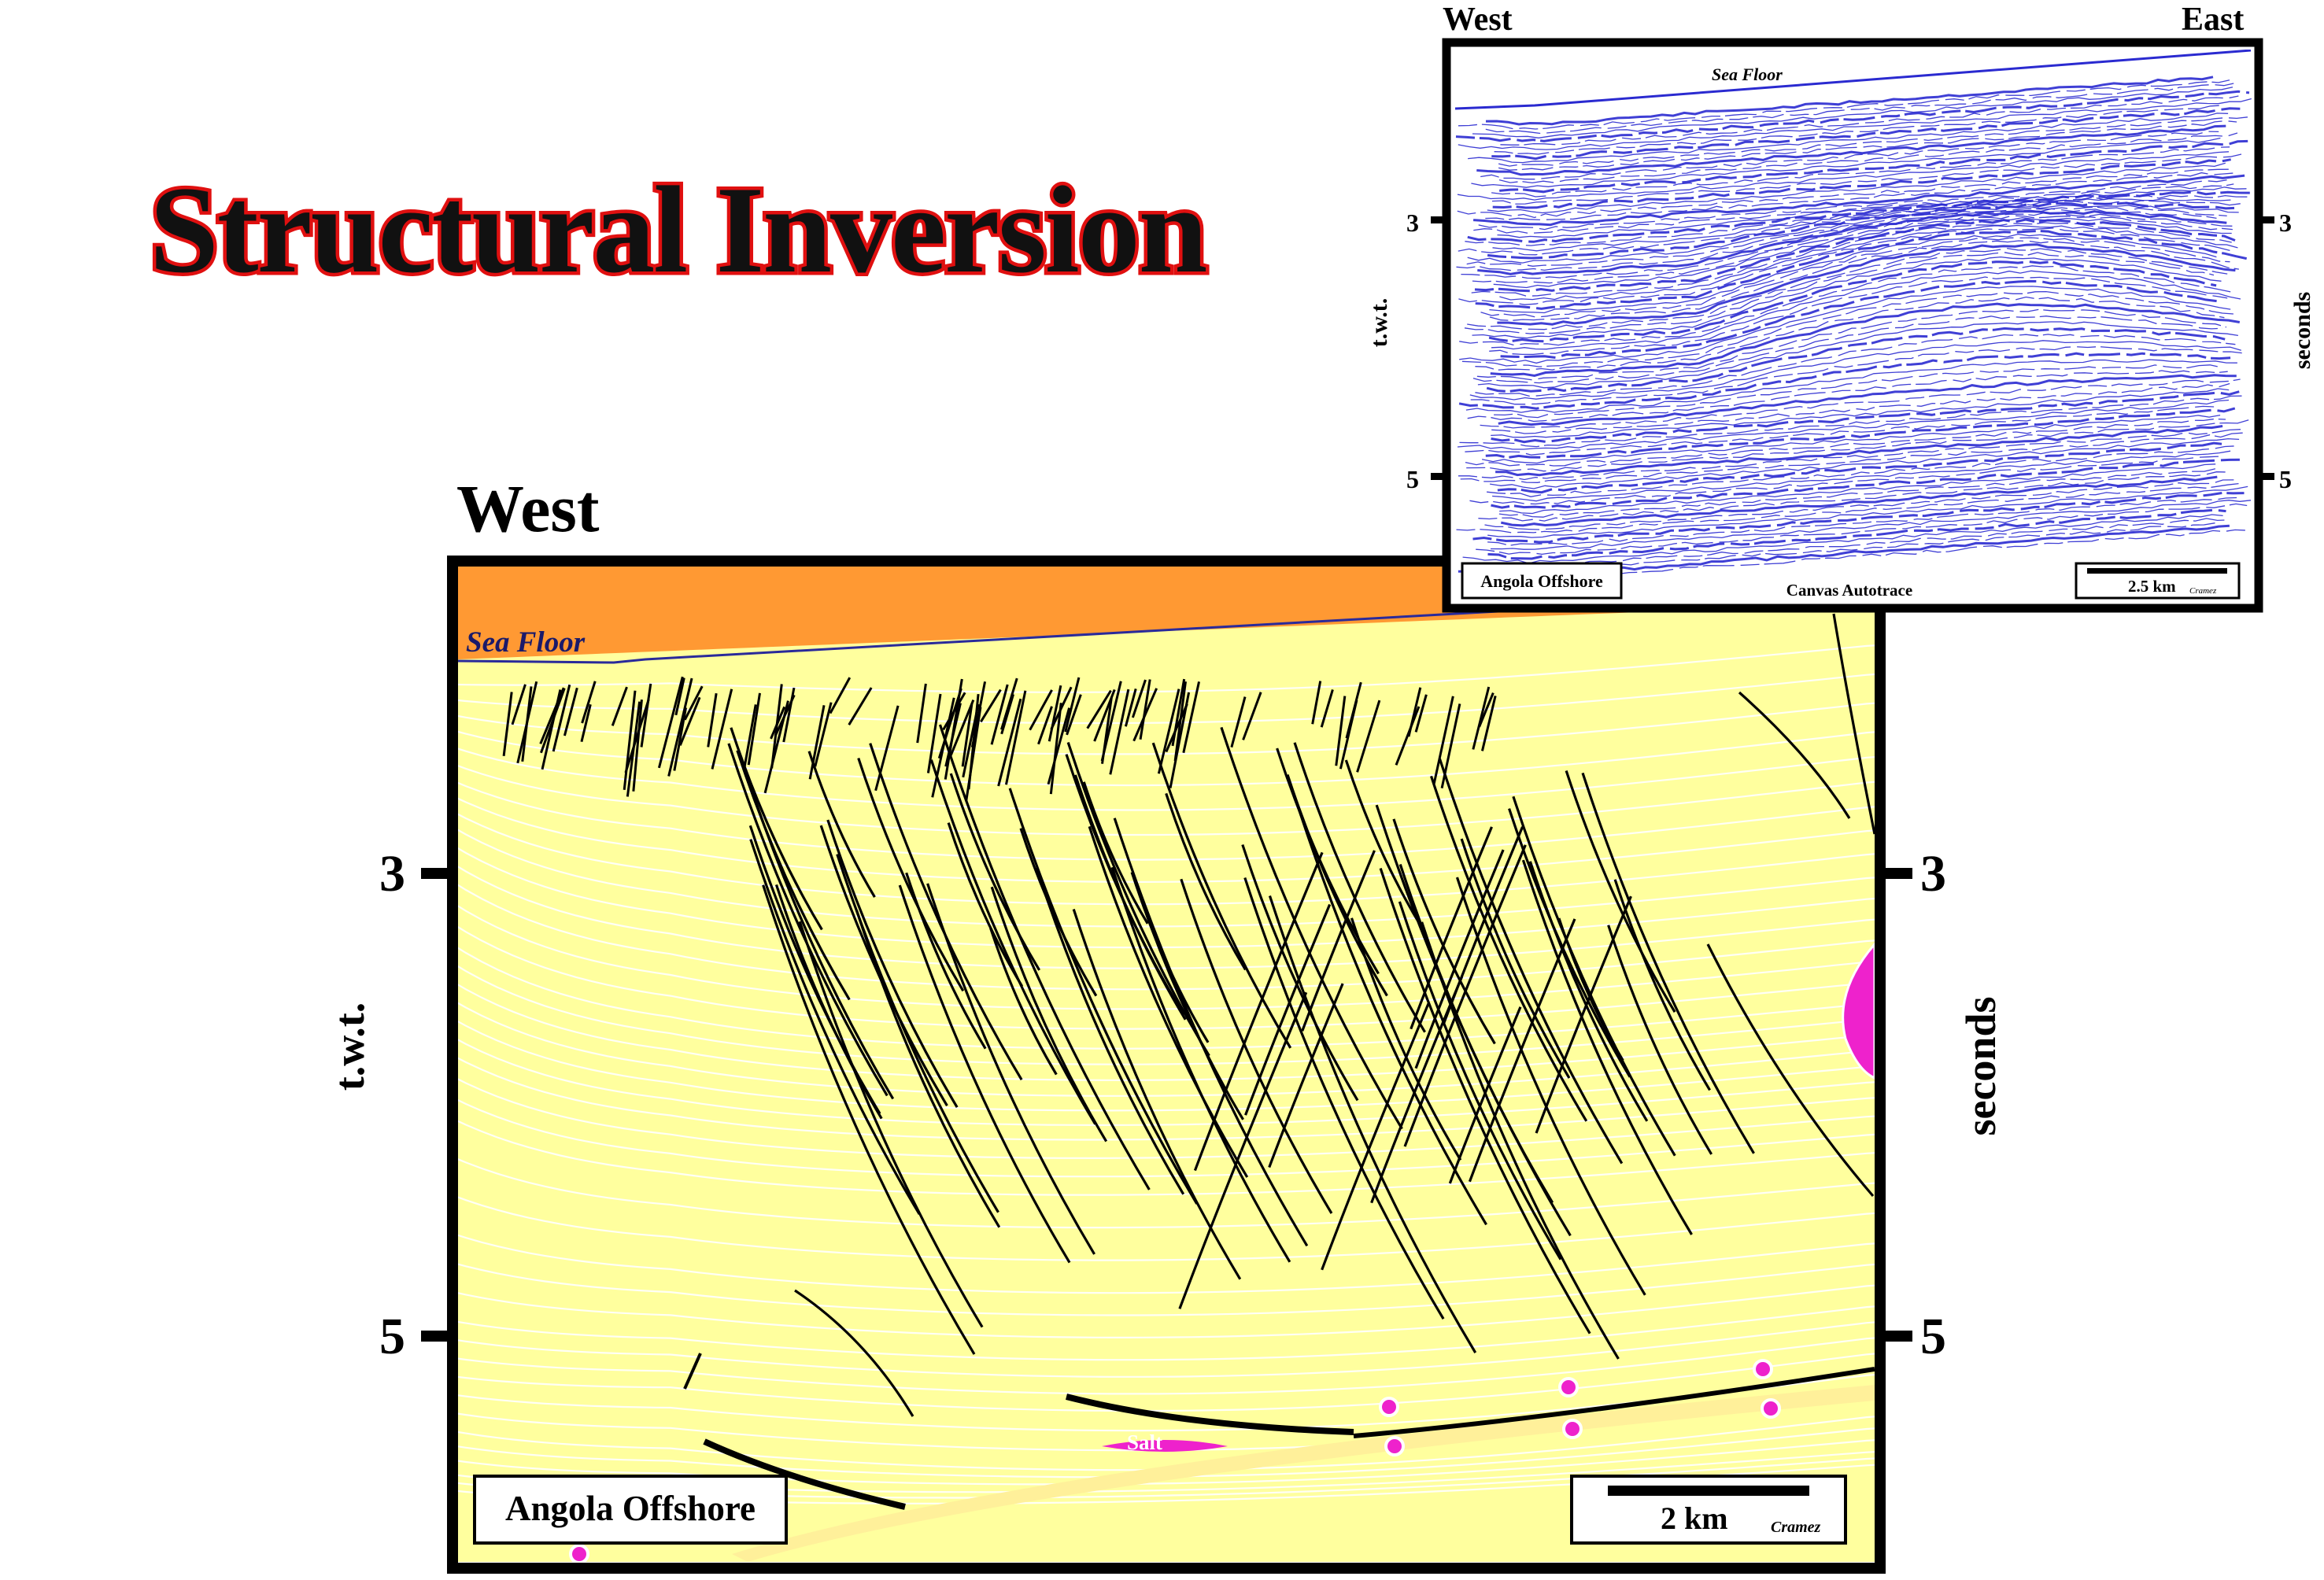 The height and width of the screenshot is (1580, 2324). Describe the element at coordinates (1796, 1527) in the screenshot. I see `credit-label: Cramez` at that location.